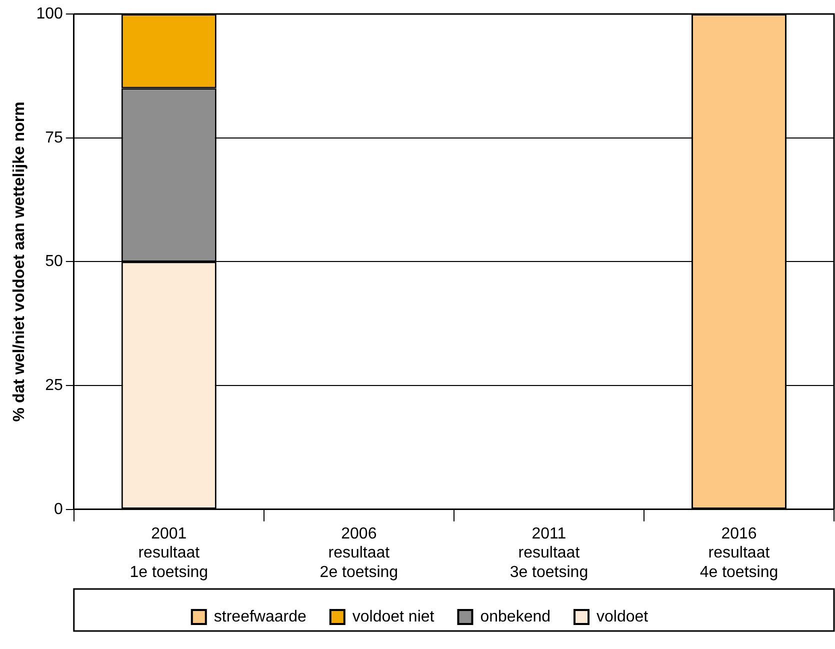 Image resolution: width=835 pixels, height=649 pixels. Describe the element at coordinates (54, 261) in the screenshot. I see `y-tick-label: 50` at that location.